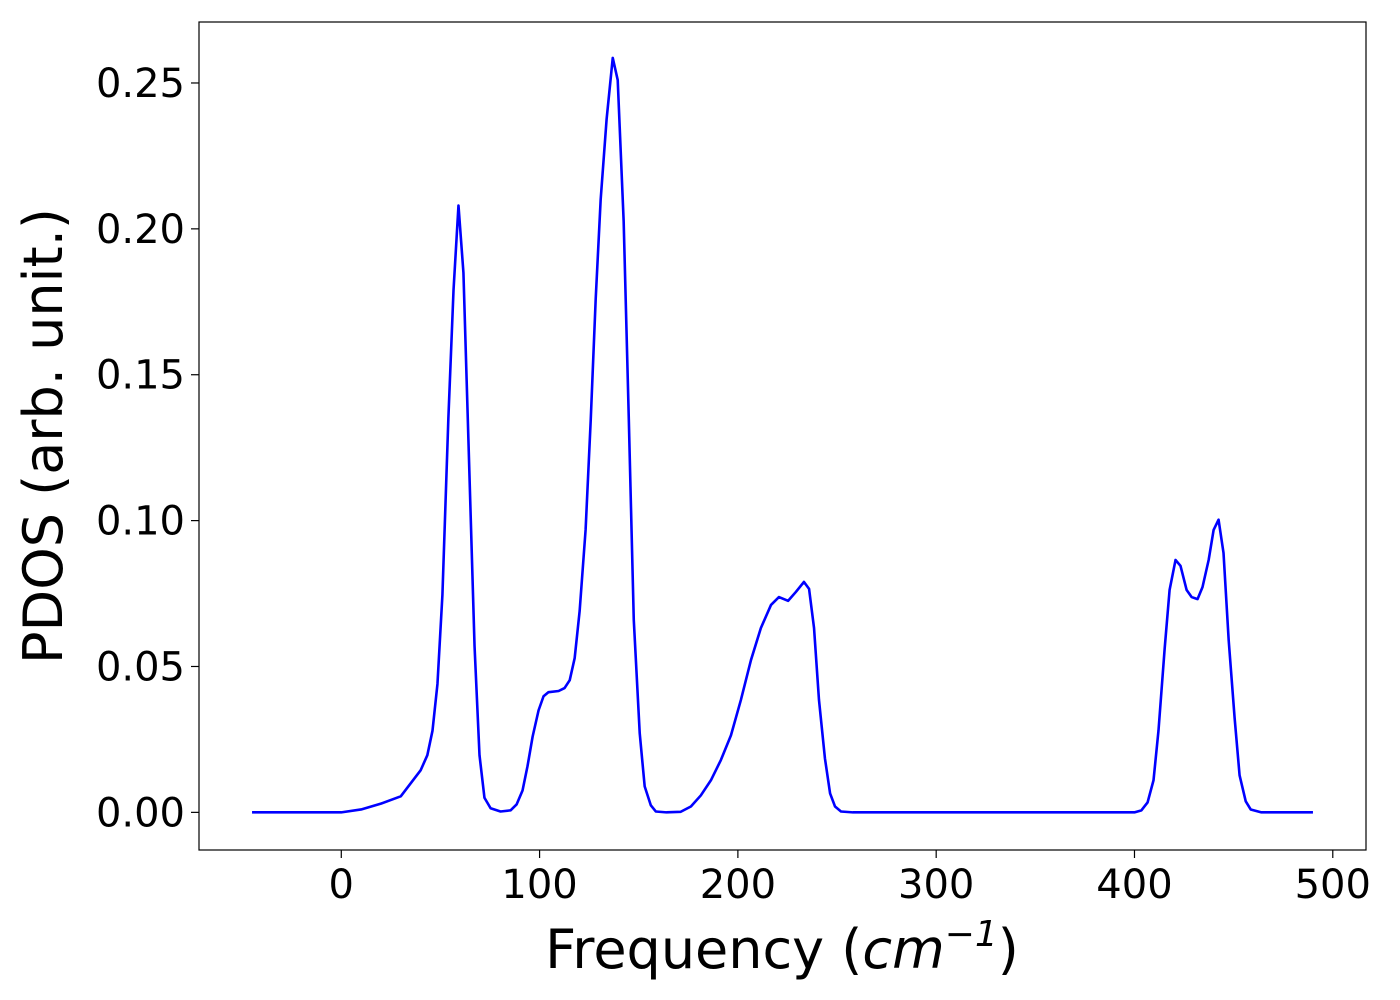 The height and width of the screenshot is (1000, 1400). I want to click on x-tick-label: 400, so click(1134, 885).